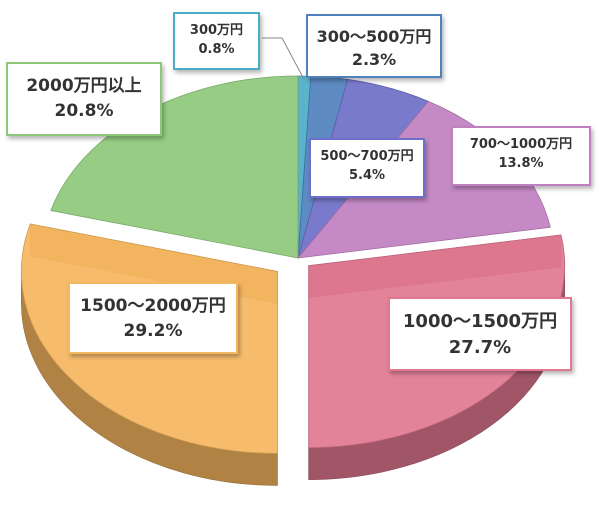 The height and width of the screenshot is (526, 600). What do you see at coordinates (84, 110) in the screenshot?
I see `label-2000-plus-value: 20.8%` at bounding box center [84, 110].